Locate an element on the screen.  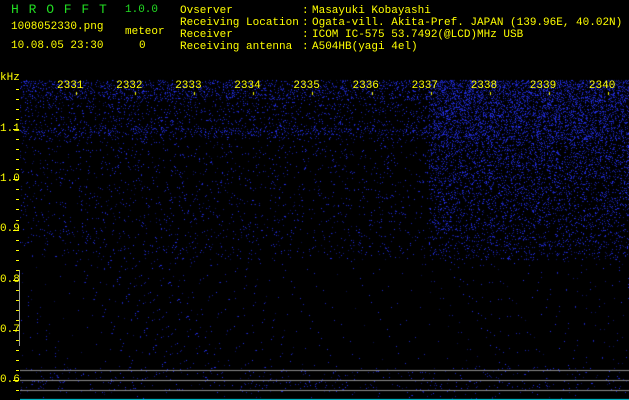
x-tick-label: 2335 is located at coordinates (306, 86).